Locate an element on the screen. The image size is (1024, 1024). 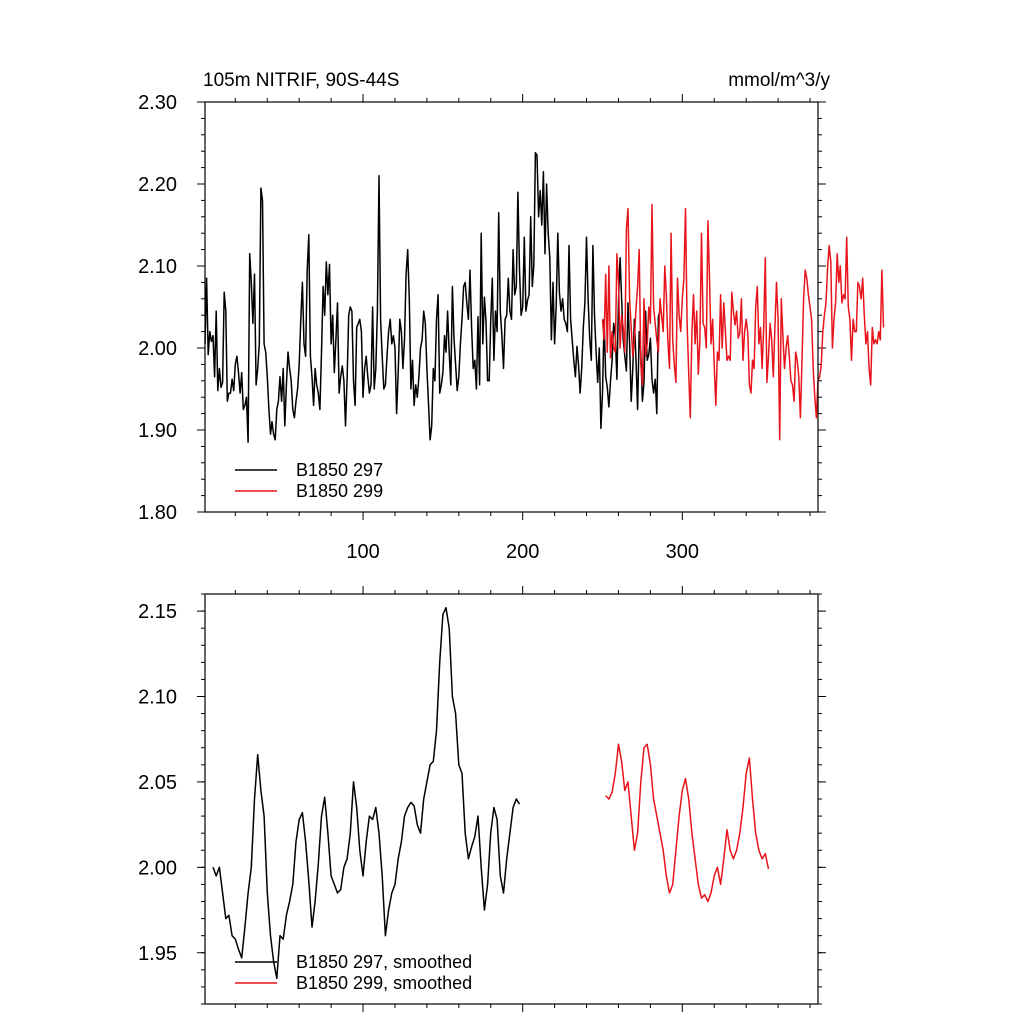
top-y-tick-label: 1.80 is located at coordinates (157, 513).